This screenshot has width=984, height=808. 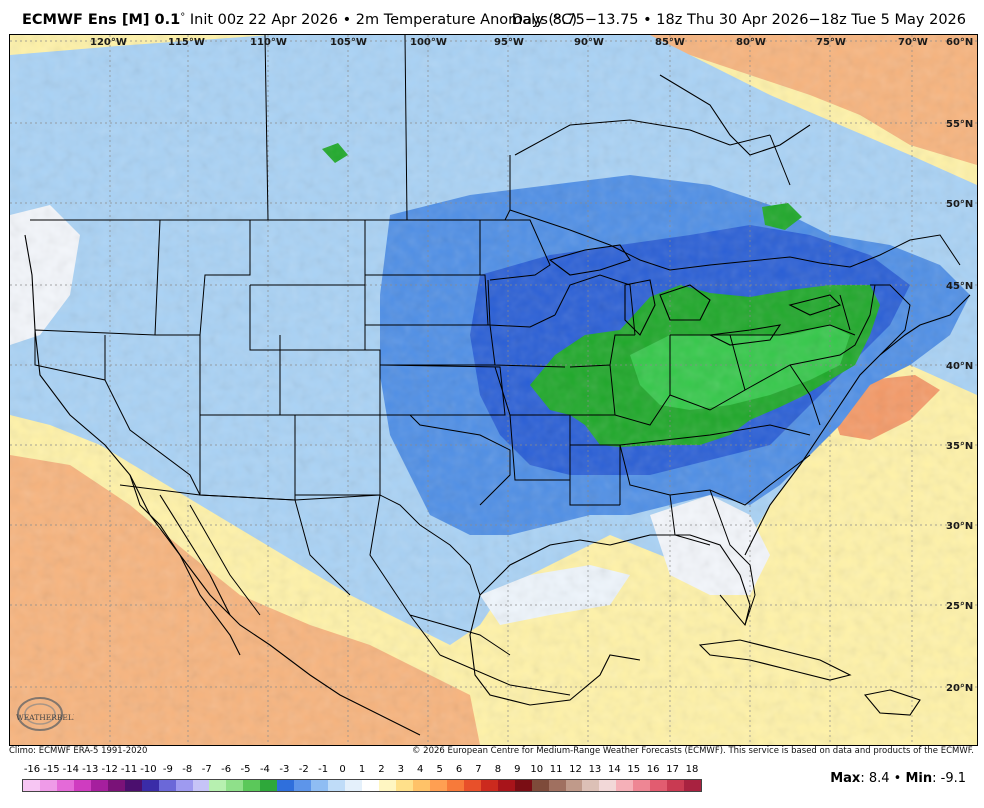 What do you see at coordinates (183, 17) in the screenshot?
I see `degree-symbol: °` at bounding box center [183, 17].